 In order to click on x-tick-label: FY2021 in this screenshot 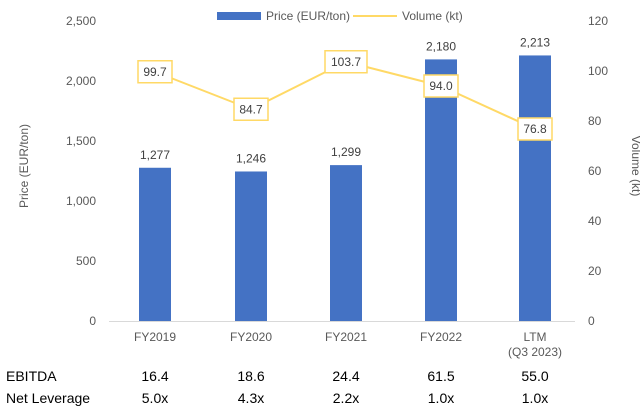, I will do `click(346, 337)`.